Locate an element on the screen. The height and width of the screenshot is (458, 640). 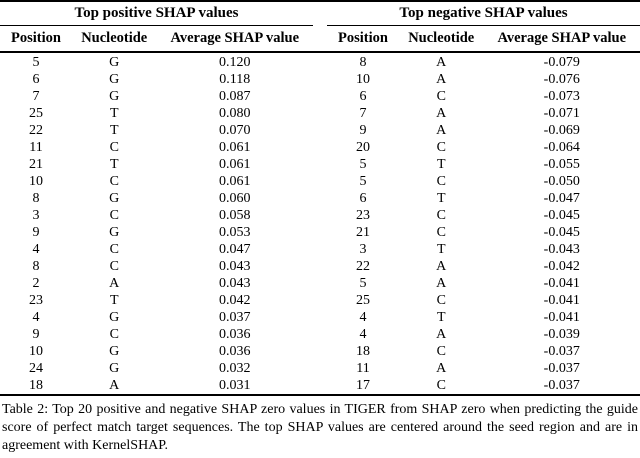
table-row: 4 A -0.039 is located at coordinates (483, 334).